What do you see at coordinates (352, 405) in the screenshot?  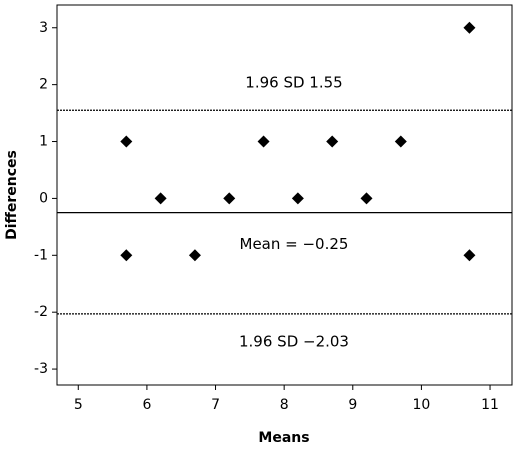 I see `x-tick-label: 9` at bounding box center [352, 405].